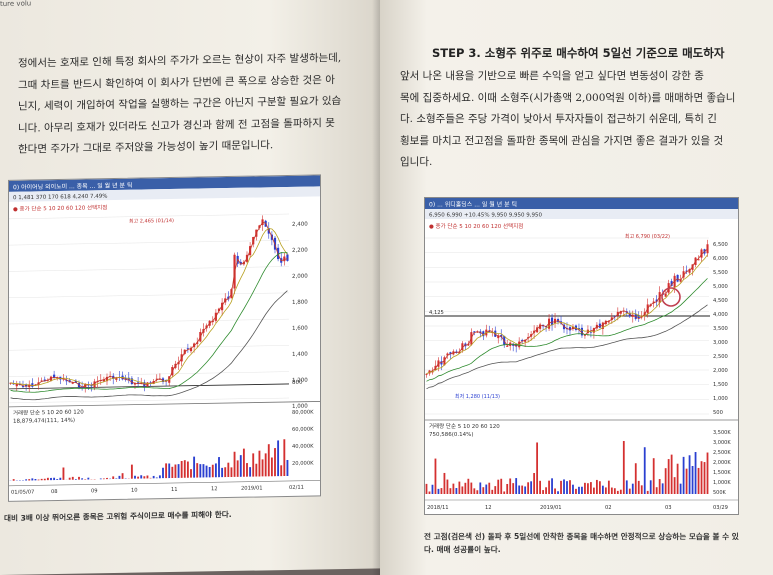 The image size is (773, 575). I want to click on breakout-circle, so click(671, 297).